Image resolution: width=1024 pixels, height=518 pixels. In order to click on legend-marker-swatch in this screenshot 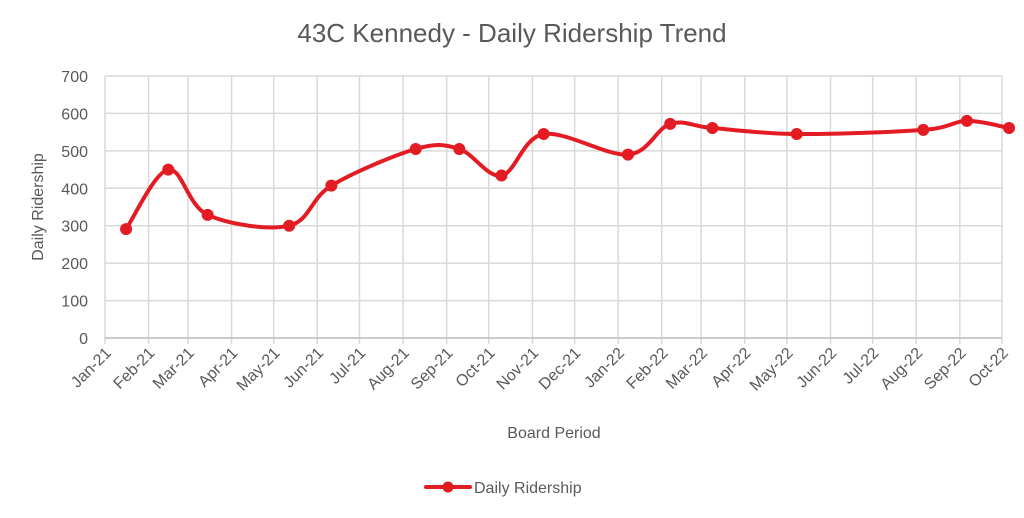, I will do `click(448, 487)`.